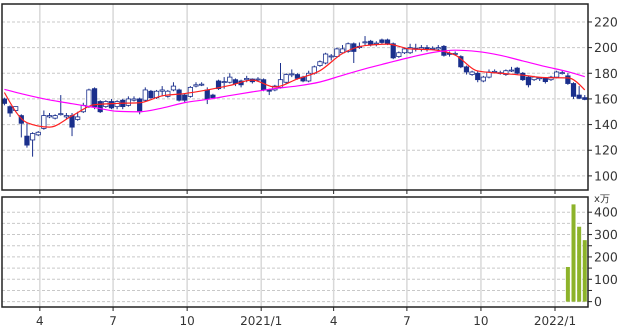 Image resolution: width=626 pixels, height=327 pixels. What do you see at coordinates (606, 73) in the screenshot?
I see `y-tick-label: 180` at bounding box center [606, 73].